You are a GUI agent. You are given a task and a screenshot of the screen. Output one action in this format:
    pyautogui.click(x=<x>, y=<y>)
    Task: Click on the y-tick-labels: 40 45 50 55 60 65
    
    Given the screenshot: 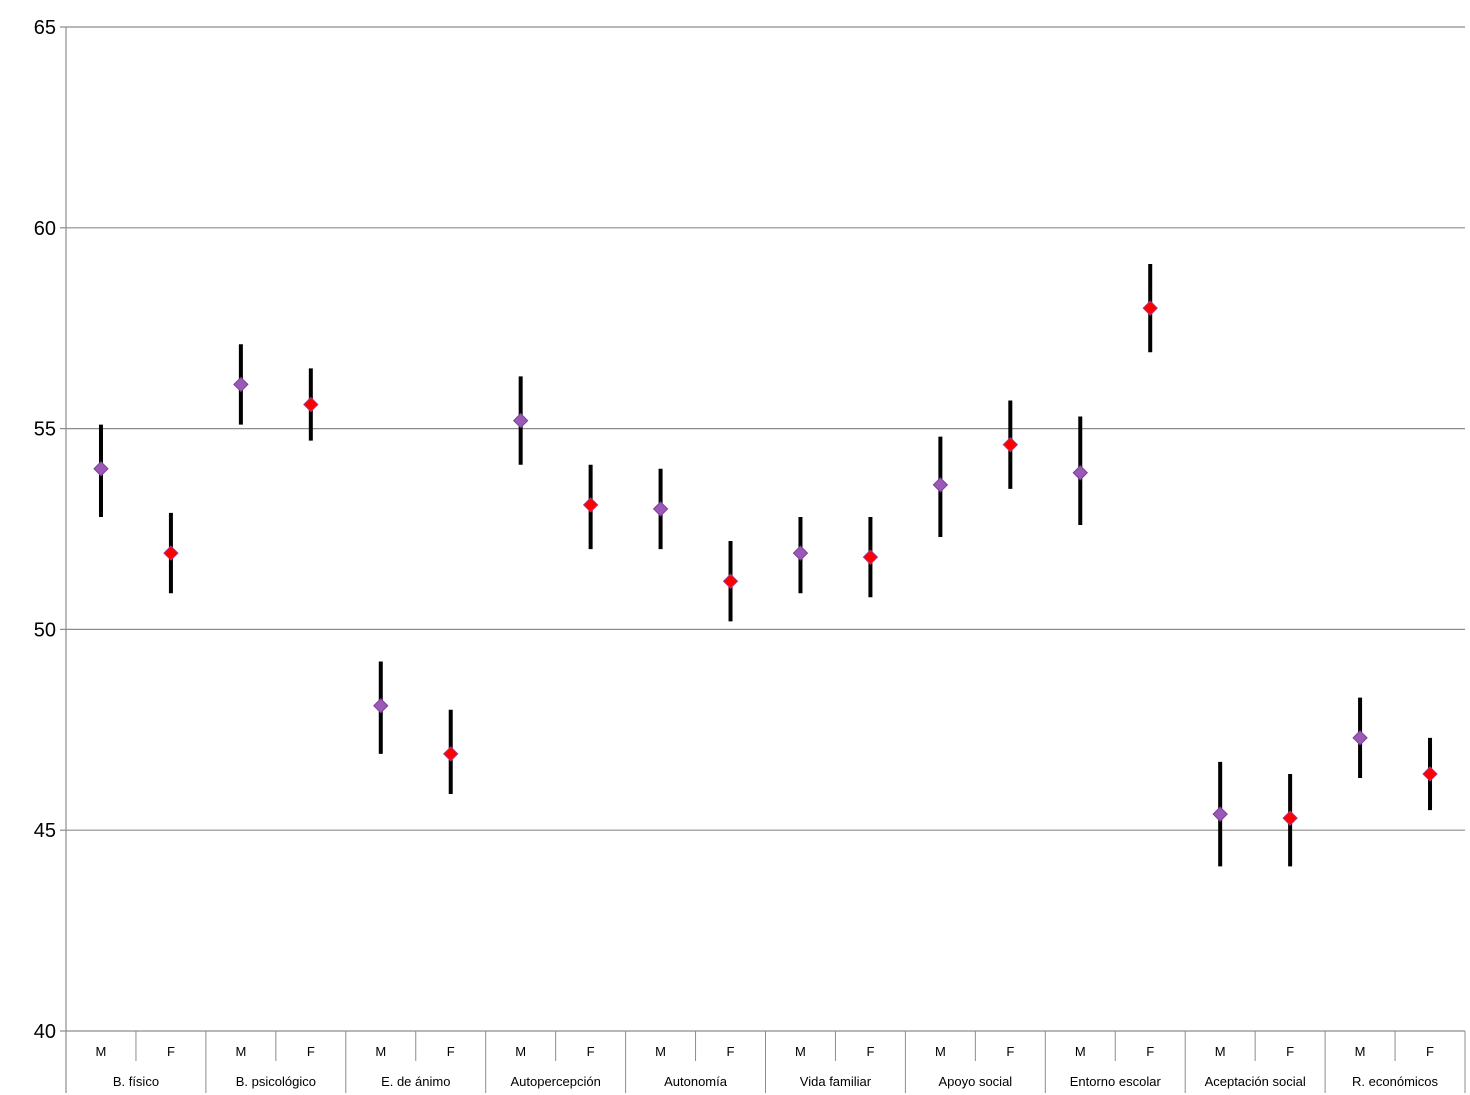 What is the action you would take?
    pyautogui.click(x=45, y=530)
    